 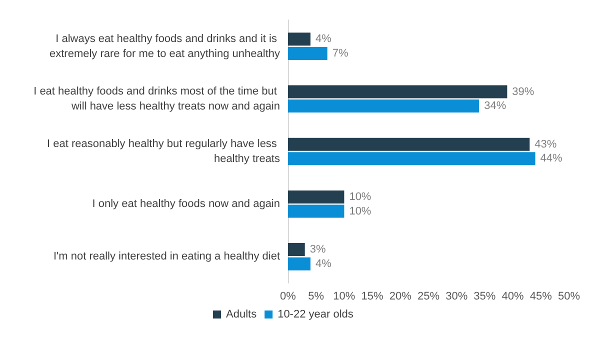 I want to click on y-tick-label: I'm not really interested in eating a healthy diet, so click(x=166, y=256).